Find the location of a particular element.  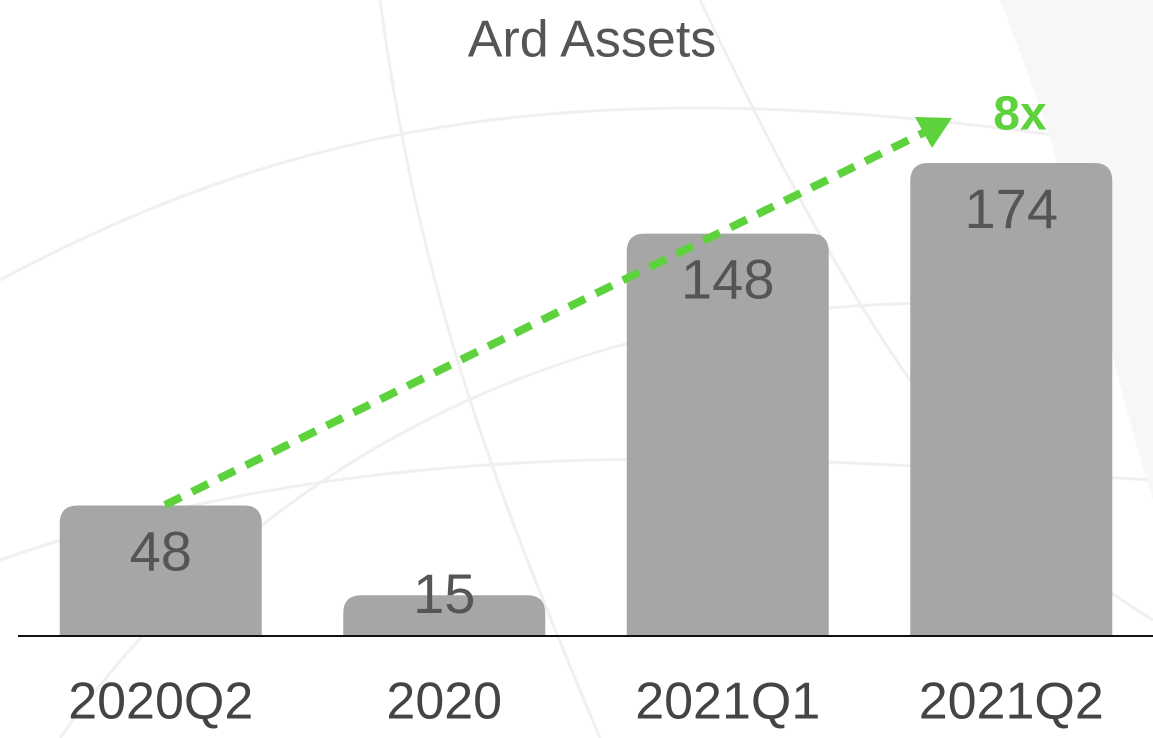

x-tick-label: 2021Q2 is located at coordinates (1011, 702).